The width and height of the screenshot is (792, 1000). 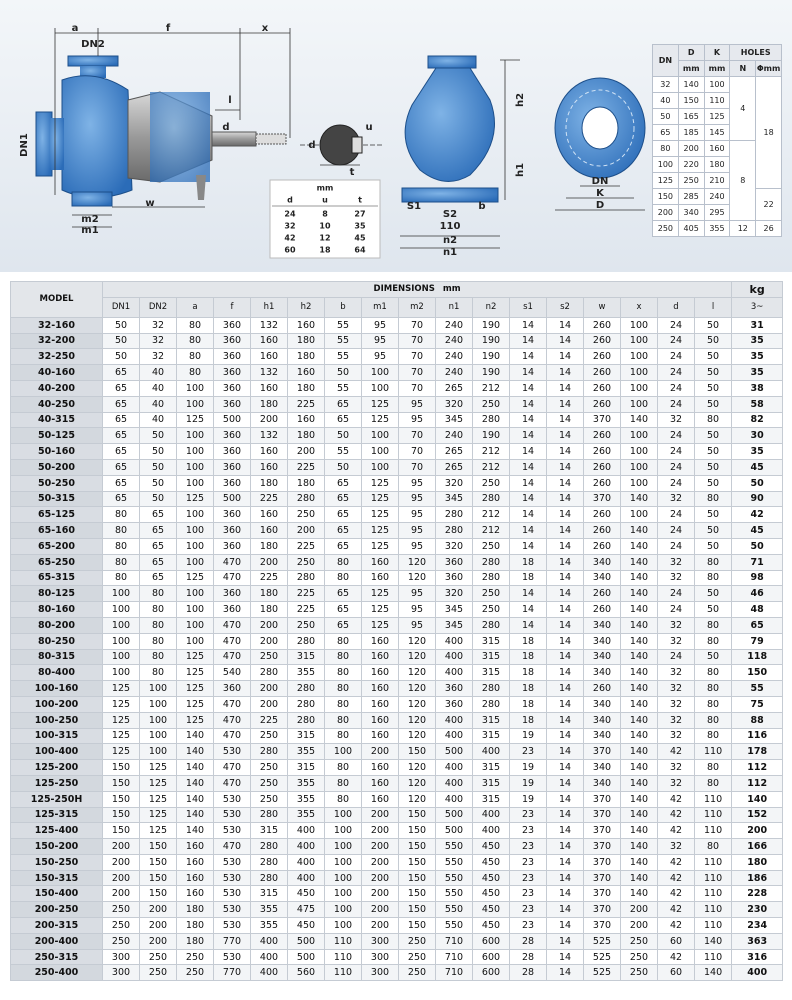 What do you see at coordinates (717, 52) in the screenshot?
I see `header-cell: K` at bounding box center [717, 52].